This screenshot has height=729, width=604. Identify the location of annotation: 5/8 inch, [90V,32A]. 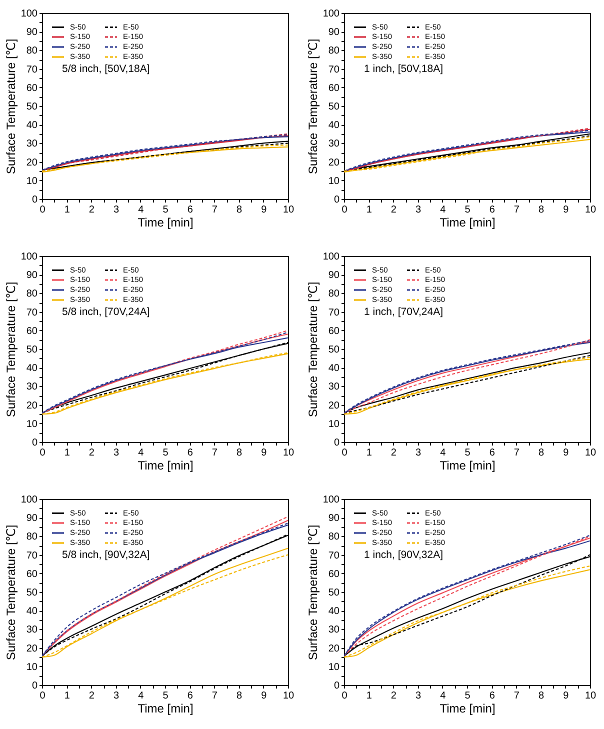
(106, 555).